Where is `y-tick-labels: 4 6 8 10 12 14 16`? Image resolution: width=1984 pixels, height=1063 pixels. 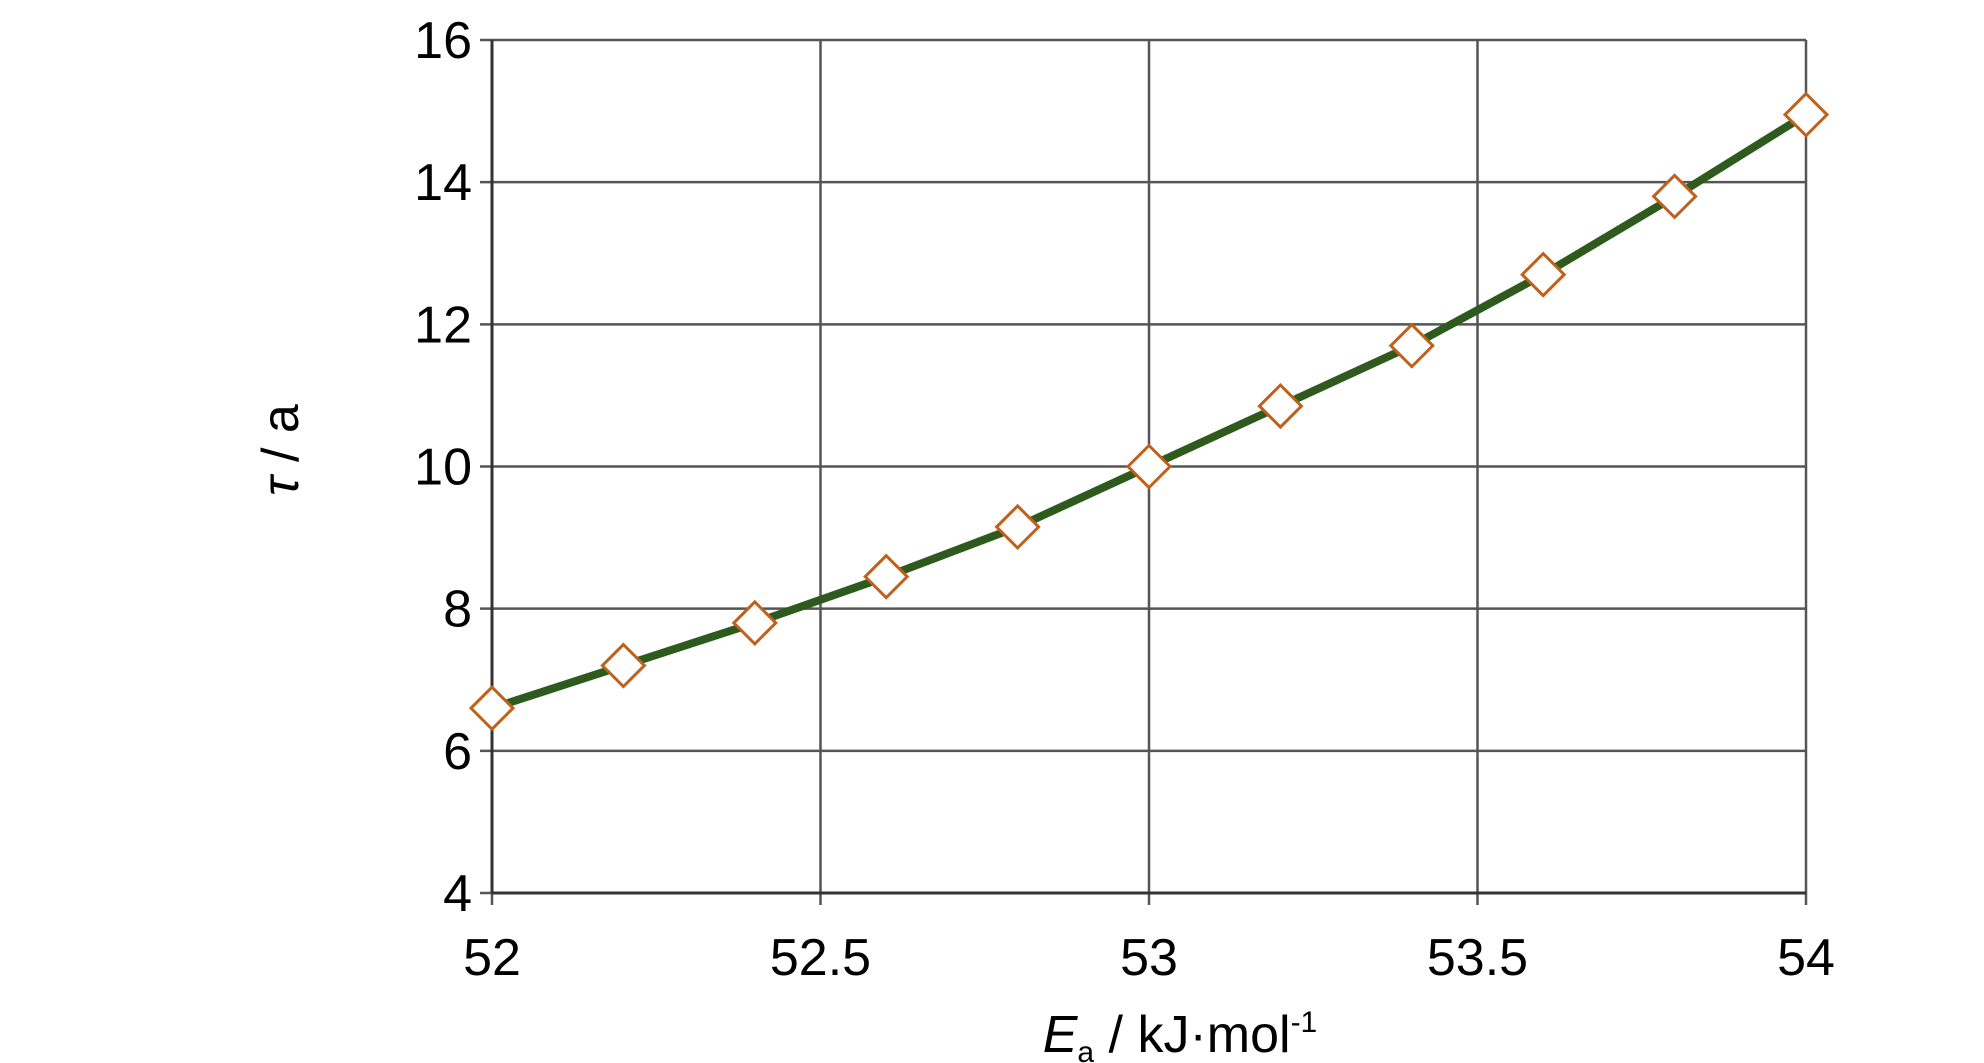
y-tick-labels: 4 6 8 10 12 14 16 is located at coordinates (443, 467).